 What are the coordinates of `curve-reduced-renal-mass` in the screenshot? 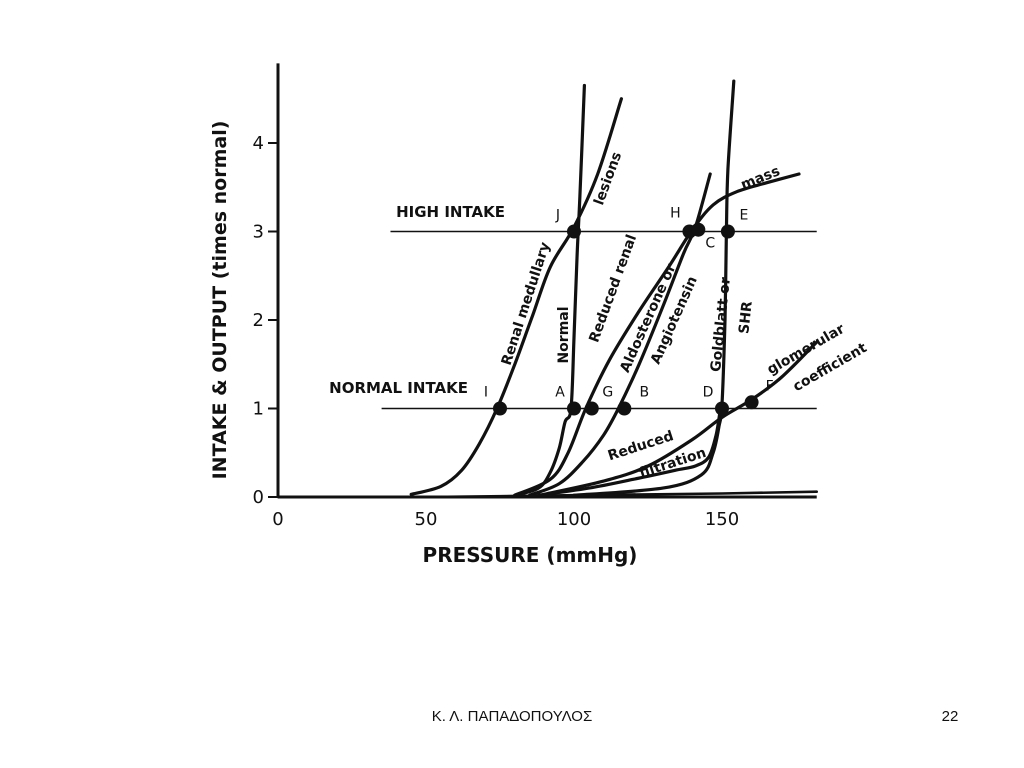 It's located at (657, 334).